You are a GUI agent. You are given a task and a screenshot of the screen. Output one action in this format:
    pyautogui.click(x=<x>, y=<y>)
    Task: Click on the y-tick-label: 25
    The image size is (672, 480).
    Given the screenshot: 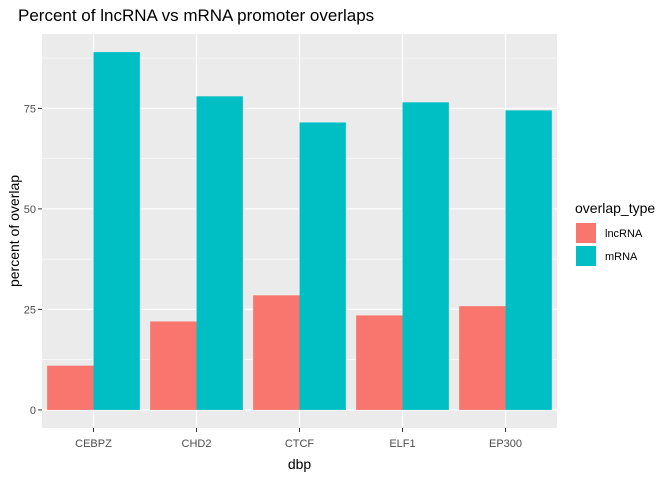 What is the action you would take?
    pyautogui.click(x=30, y=310)
    